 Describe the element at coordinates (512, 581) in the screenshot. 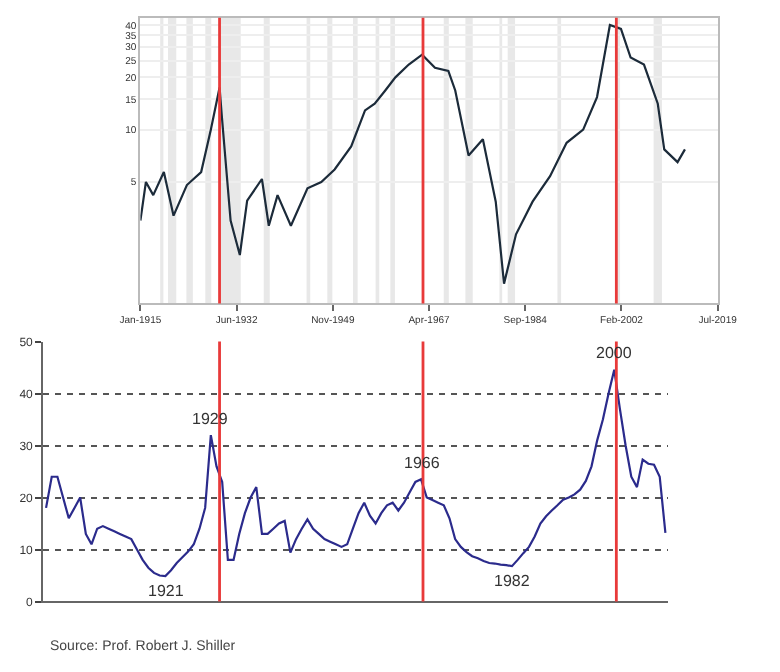

I see `annotation: 1982` at that location.